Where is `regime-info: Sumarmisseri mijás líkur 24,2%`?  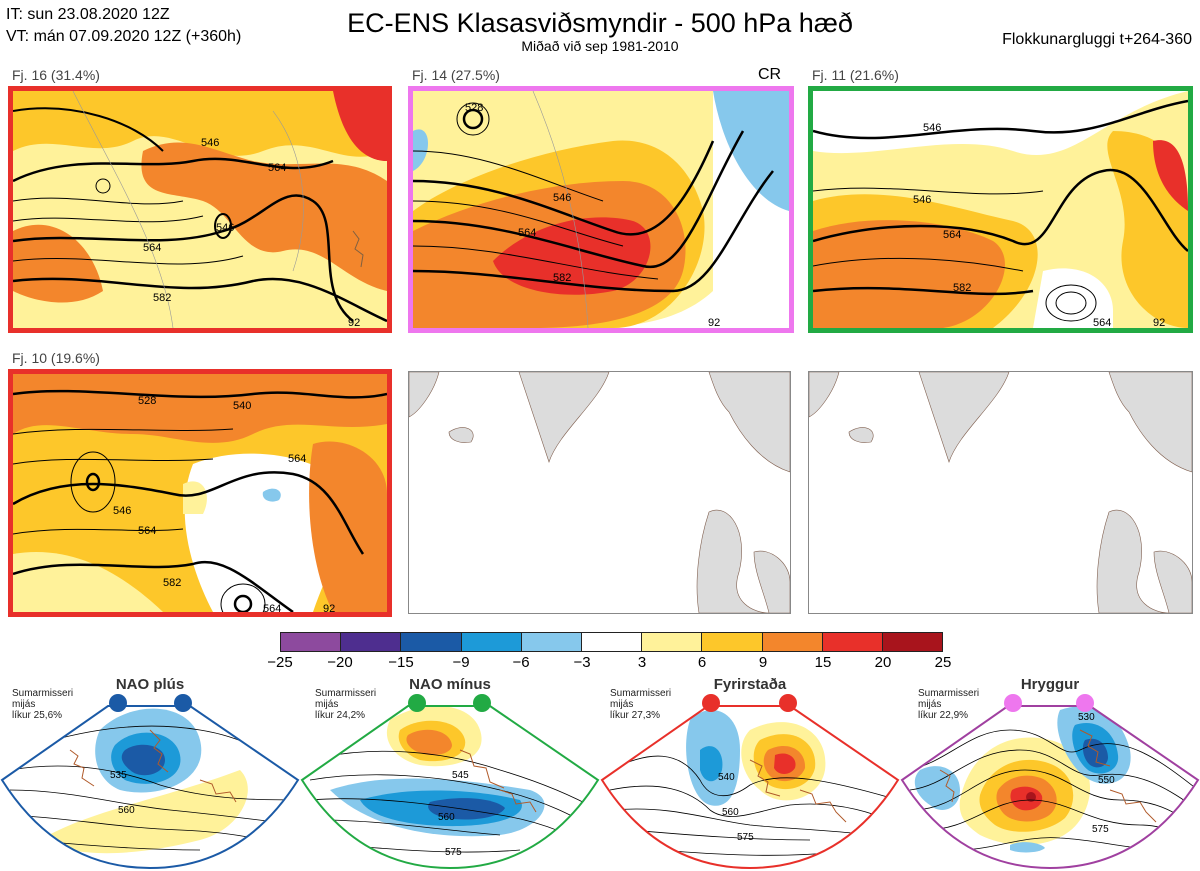 regime-info: Sumarmisseri mijás líkur 24,2% is located at coordinates (345, 704).